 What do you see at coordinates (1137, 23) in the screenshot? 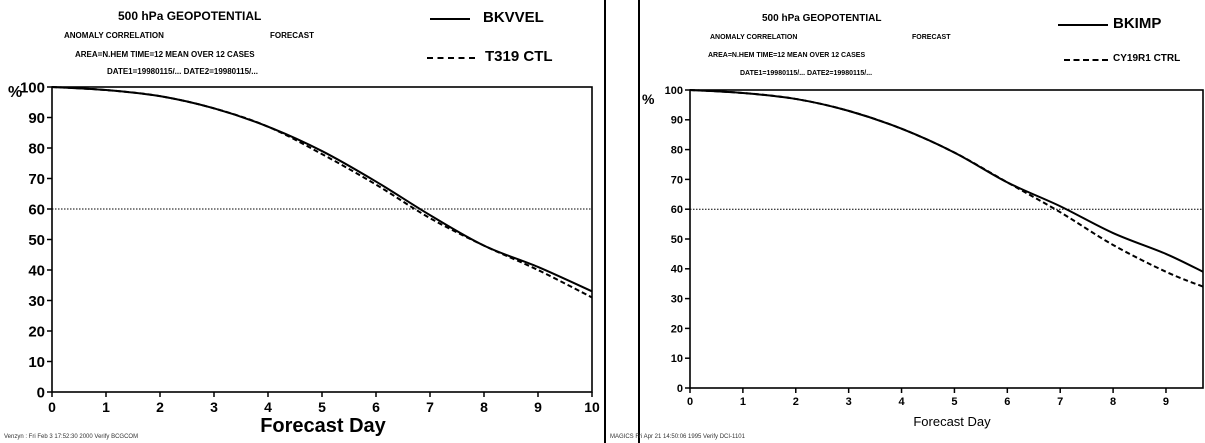
I see `legend-label-series-1: BKIMP` at bounding box center [1137, 23].